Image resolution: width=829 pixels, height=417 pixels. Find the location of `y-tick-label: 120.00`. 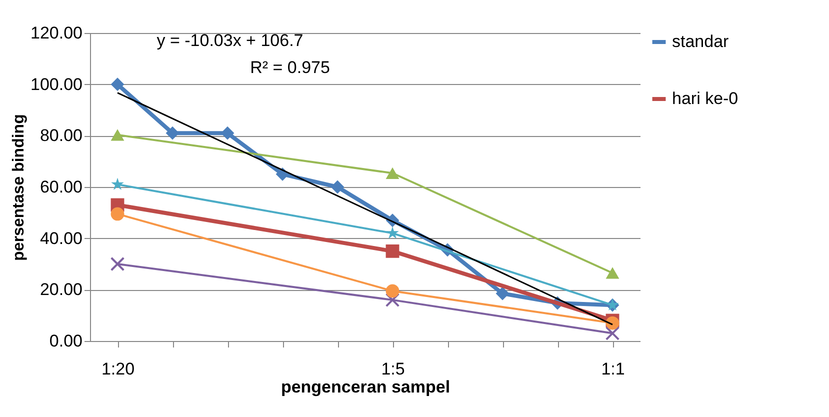

y-tick-label: 120.00 is located at coordinates (56, 33).